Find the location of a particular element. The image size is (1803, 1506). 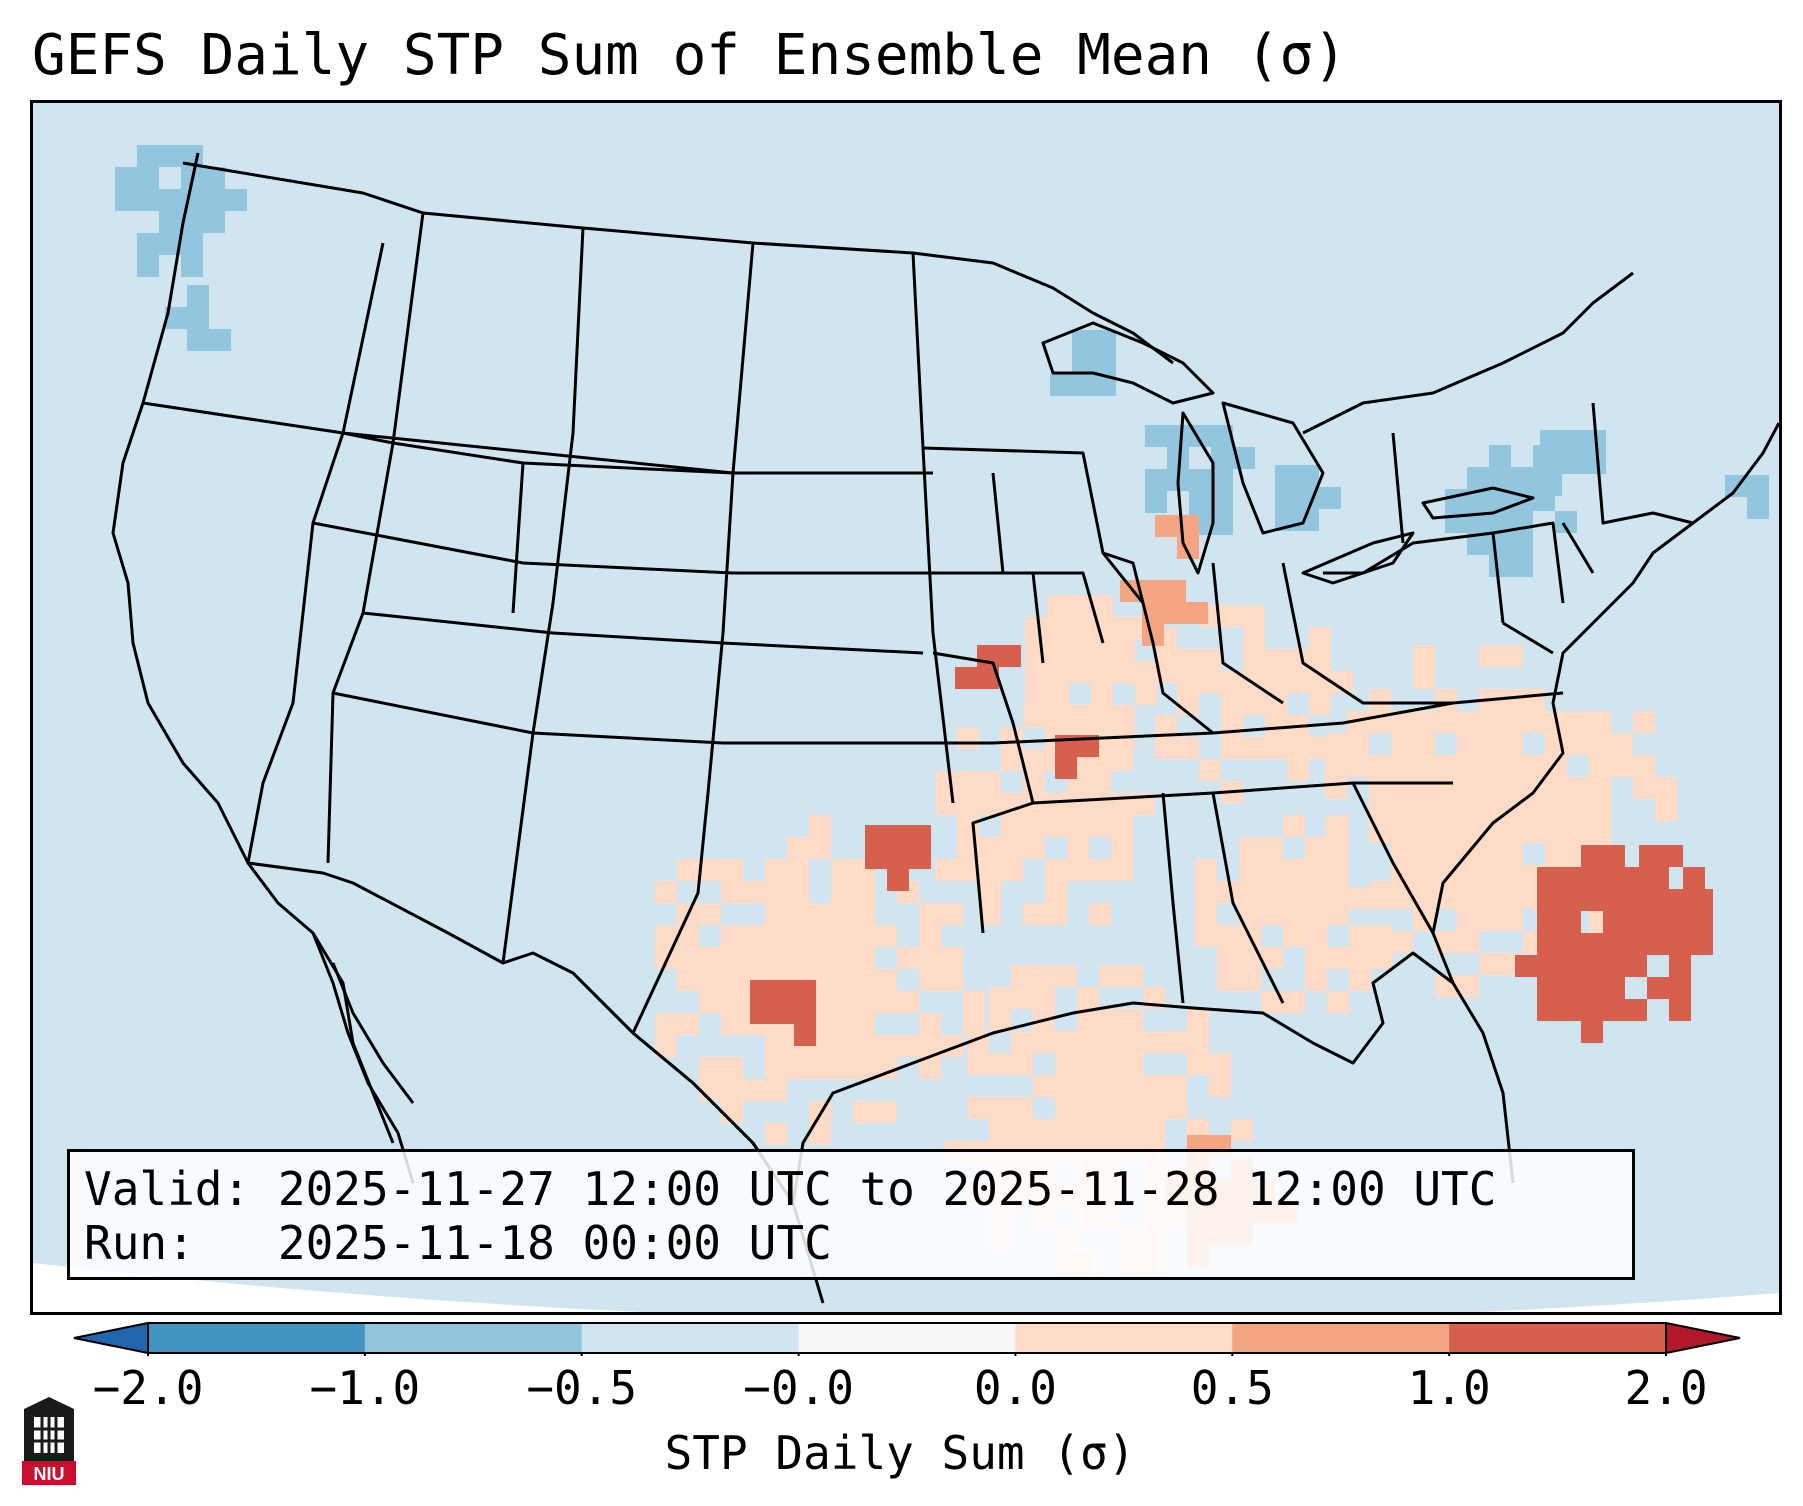

colorbar-extend-high is located at coordinates (1703, 1338).